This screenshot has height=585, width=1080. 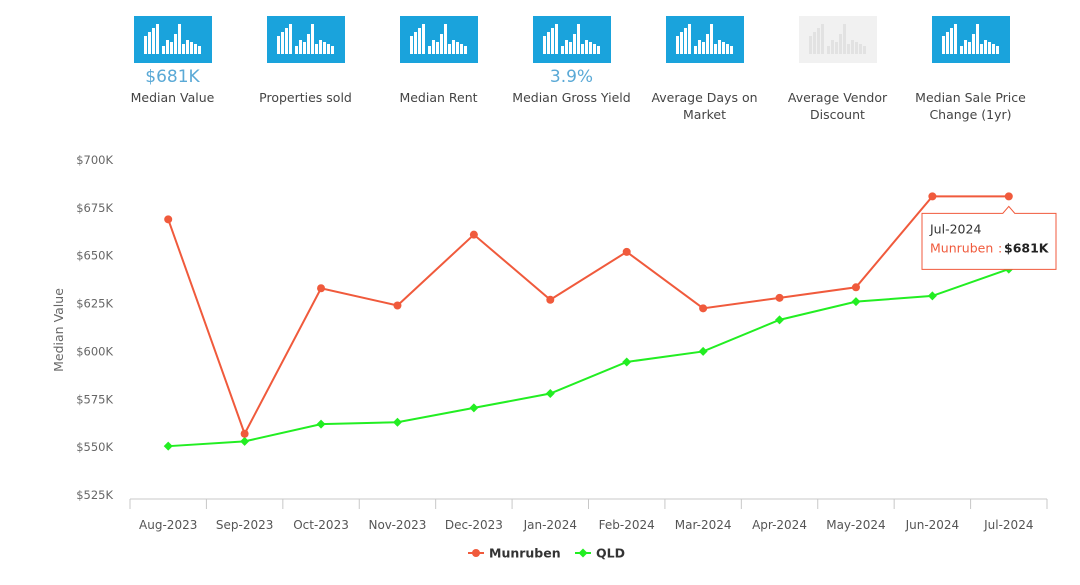 What do you see at coordinates (94, 256) in the screenshot?
I see `y-tick-label: $650K` at bounding box center [94, 256].